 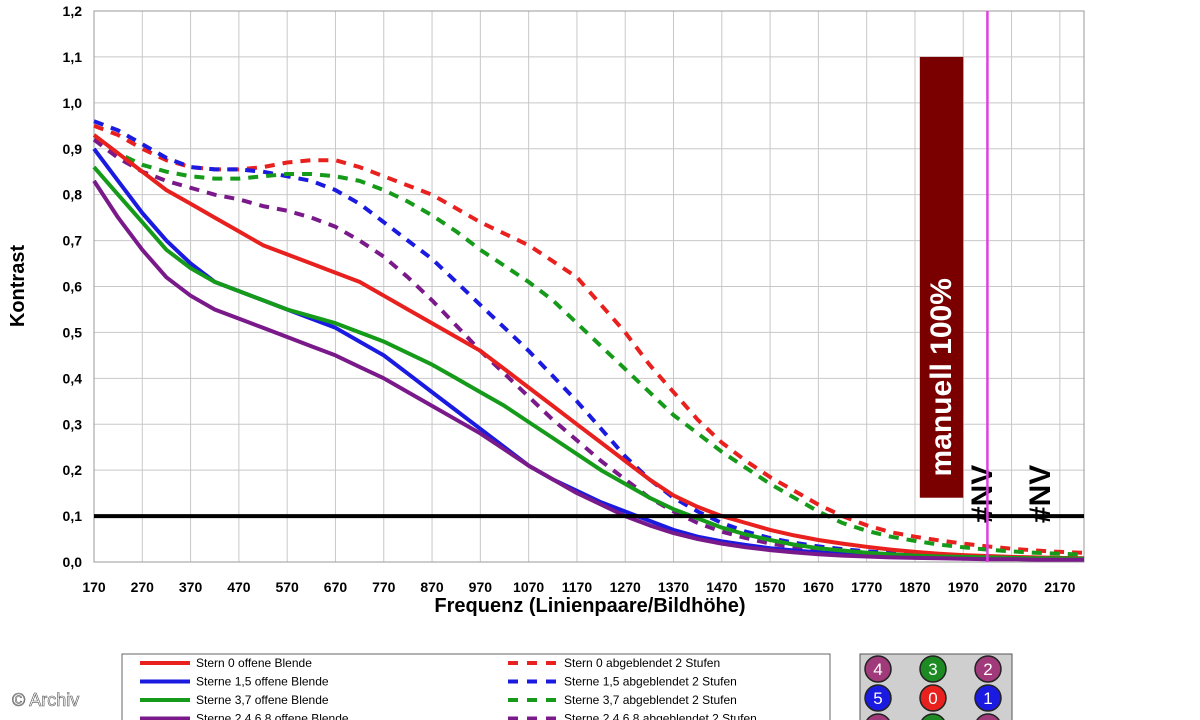 I want to click on legend-label-5: Sterne 1,5 abgeblendet 2 Stufen, so click(x=650, y=682).